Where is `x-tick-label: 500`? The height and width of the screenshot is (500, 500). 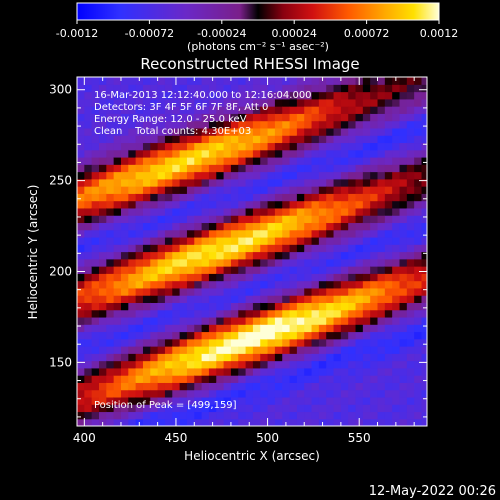 x-tick-label: 500 is located at coordinates (267, 438).